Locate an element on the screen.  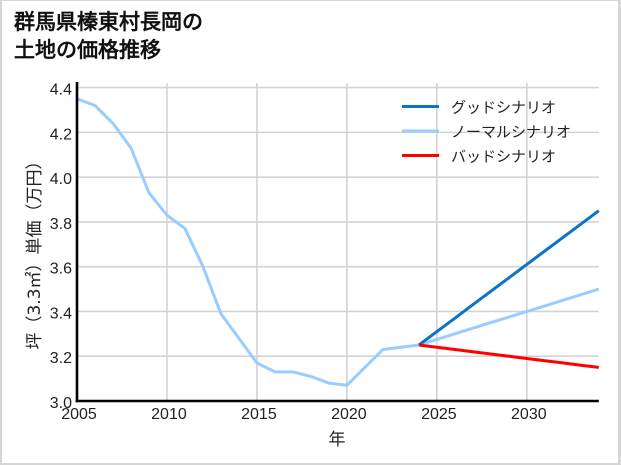
chart-title: 群馬県榛東村長岡の 土地の価格推移 is located at coordinates (108, 36).